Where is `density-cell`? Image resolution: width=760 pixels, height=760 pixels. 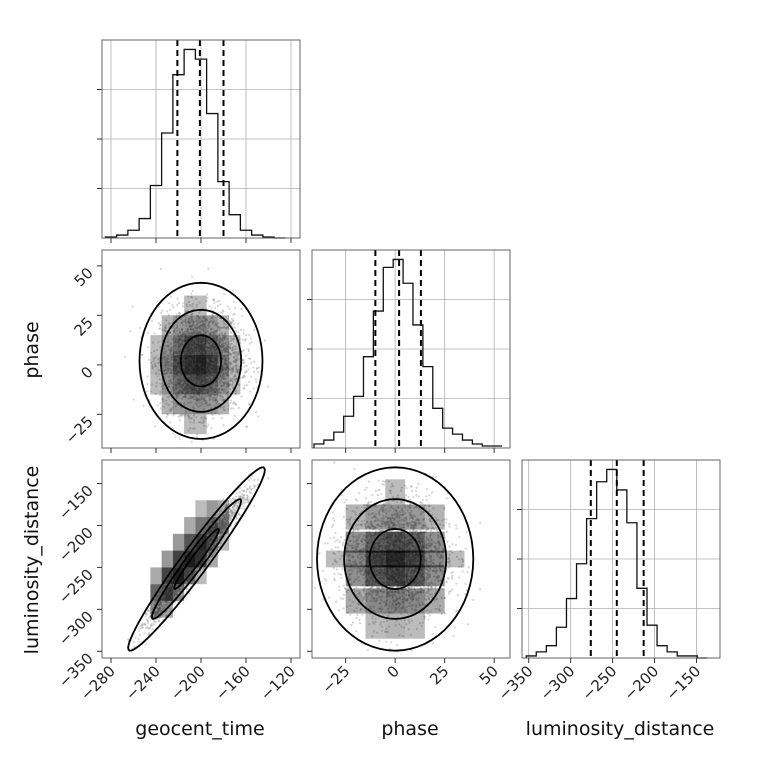 density-cell is located at coordinates (156, 345).